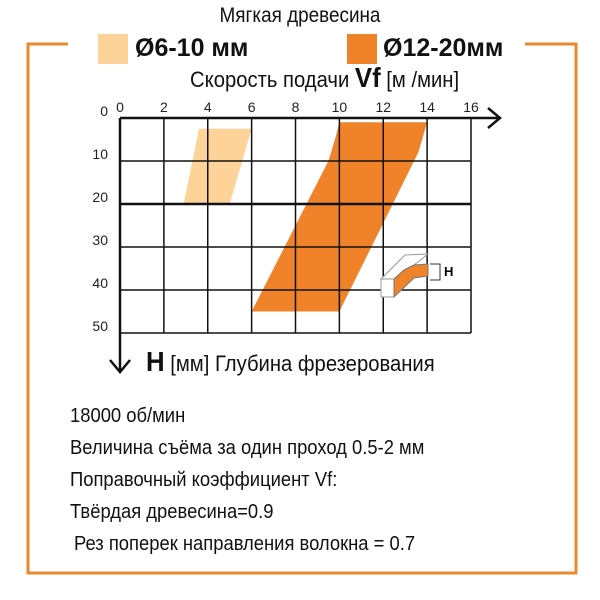  I want to click on note-correction: Поправочный коэффициент Vf:, so click(204, 480).